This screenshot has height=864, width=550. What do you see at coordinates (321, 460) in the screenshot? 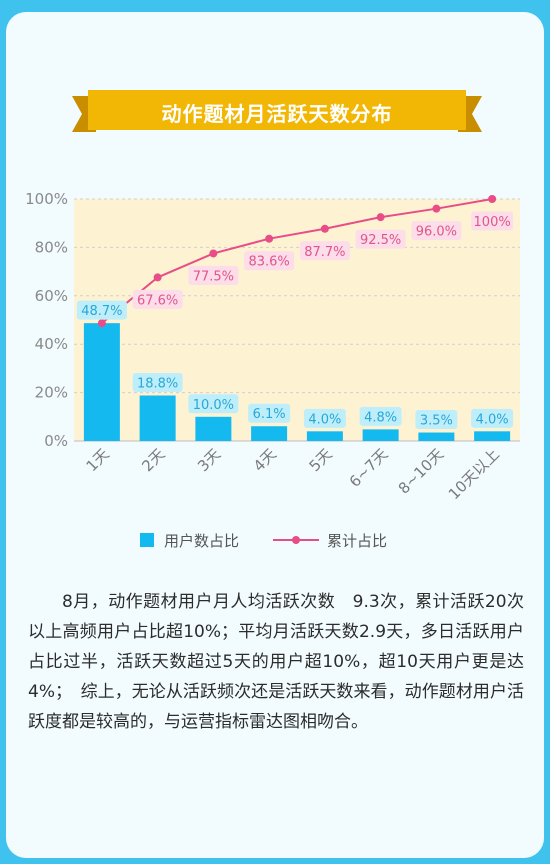
I see `x-tick-label: 5天` at bounding box center [321, 460].